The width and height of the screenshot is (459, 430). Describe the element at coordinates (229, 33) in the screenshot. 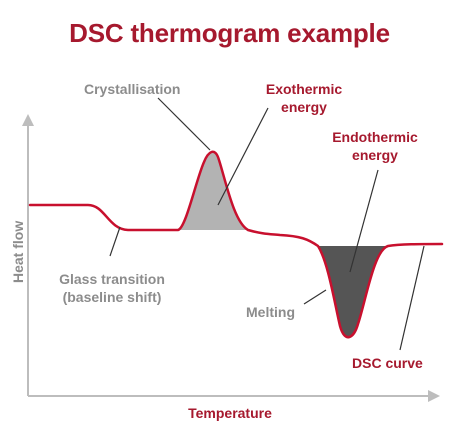

I see `diagram-title: DSC thermogram example` at that location.